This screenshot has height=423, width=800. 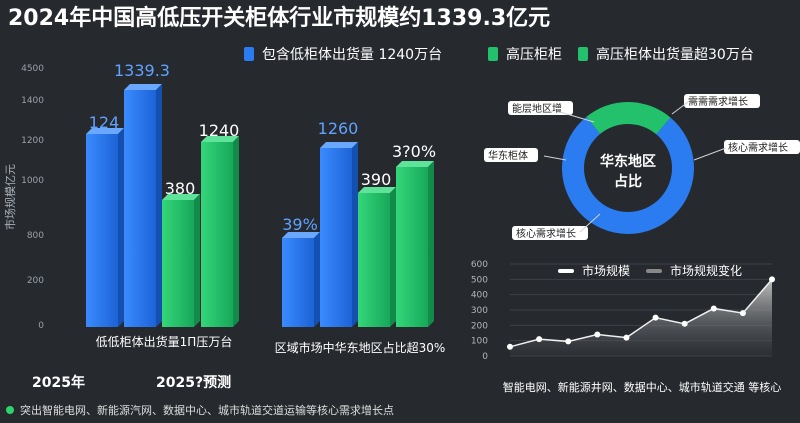 What do you see at coordinates (628, 181) in the screenshot?
I see `donut-center-label: 占比` at bounding box center [628, 181].